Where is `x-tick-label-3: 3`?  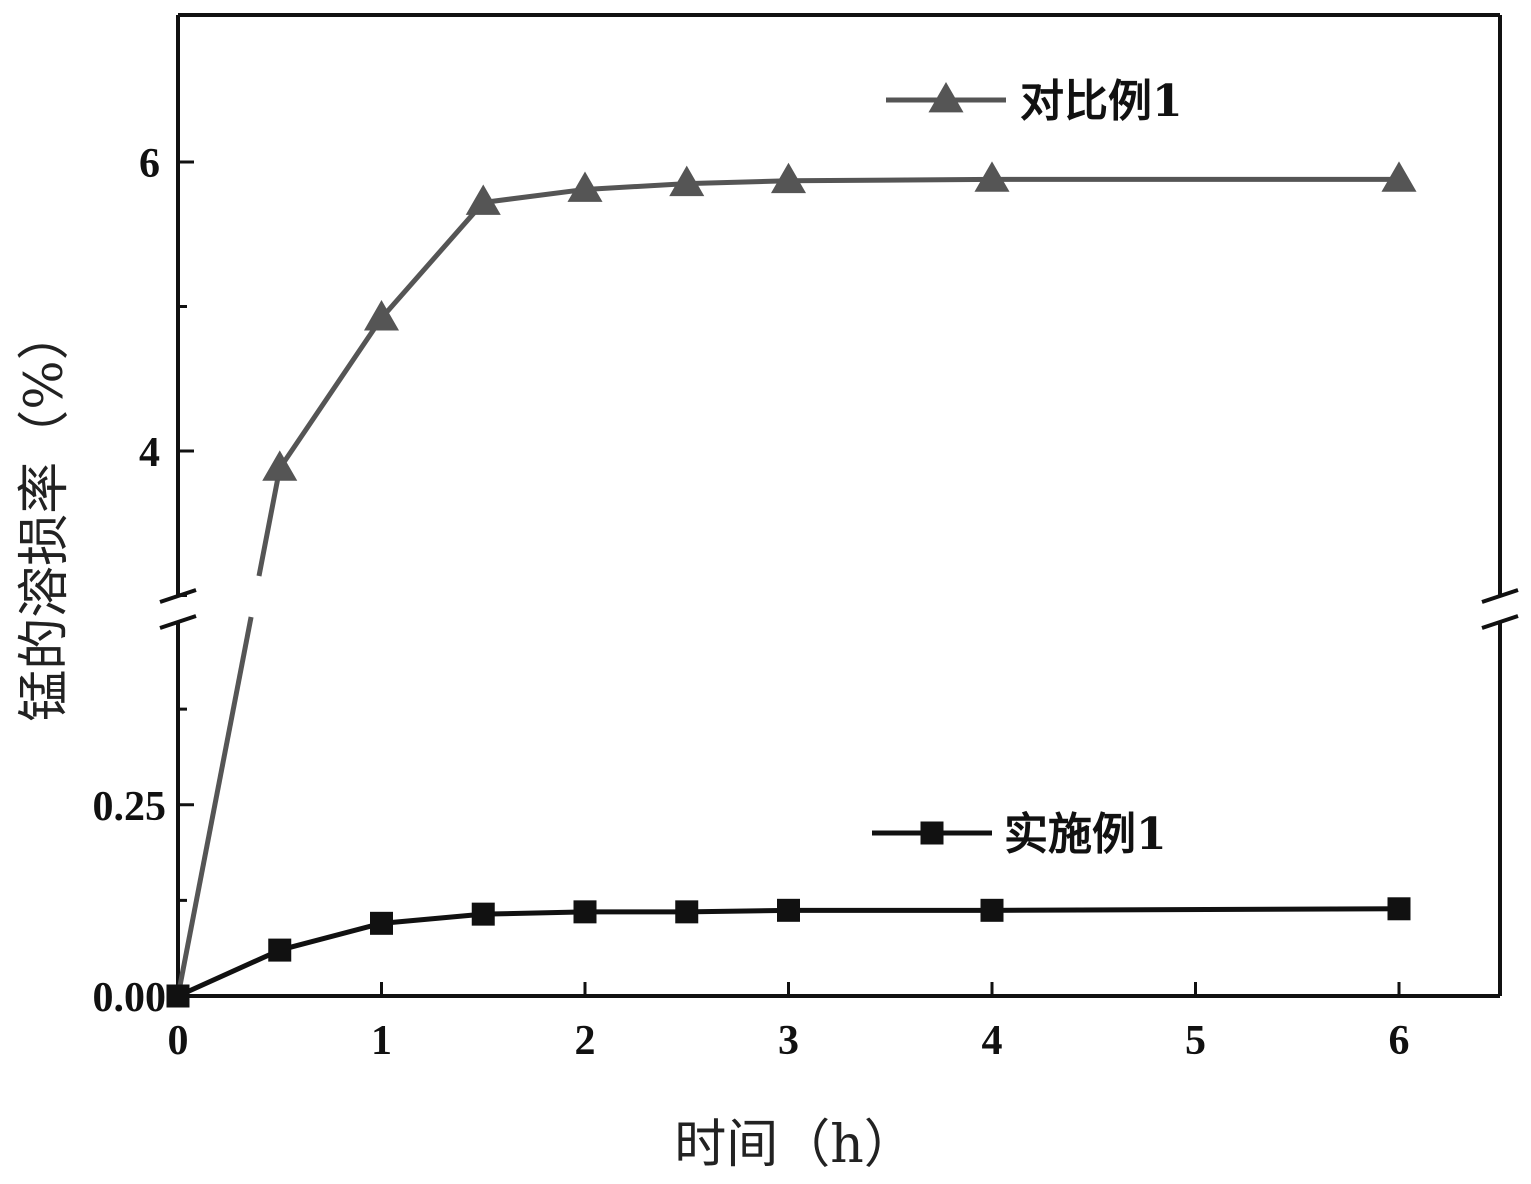 x-tick-label-3: 3 is located at coordinates (788, 1041).